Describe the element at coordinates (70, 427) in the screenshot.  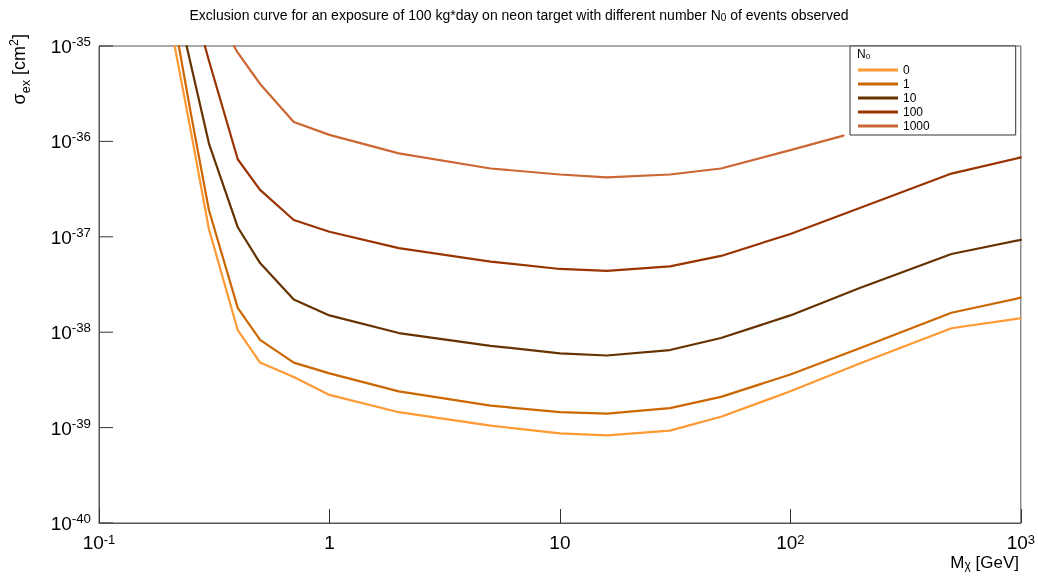
I see `y-tick-label: 10$^{-39}$` at that location.